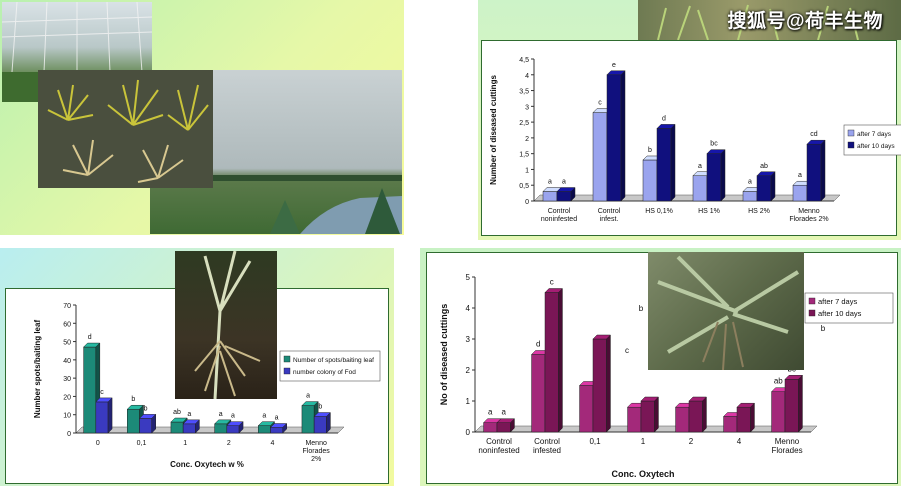  I want to click on bar-after-10-days-2-front, so click(664, 165).